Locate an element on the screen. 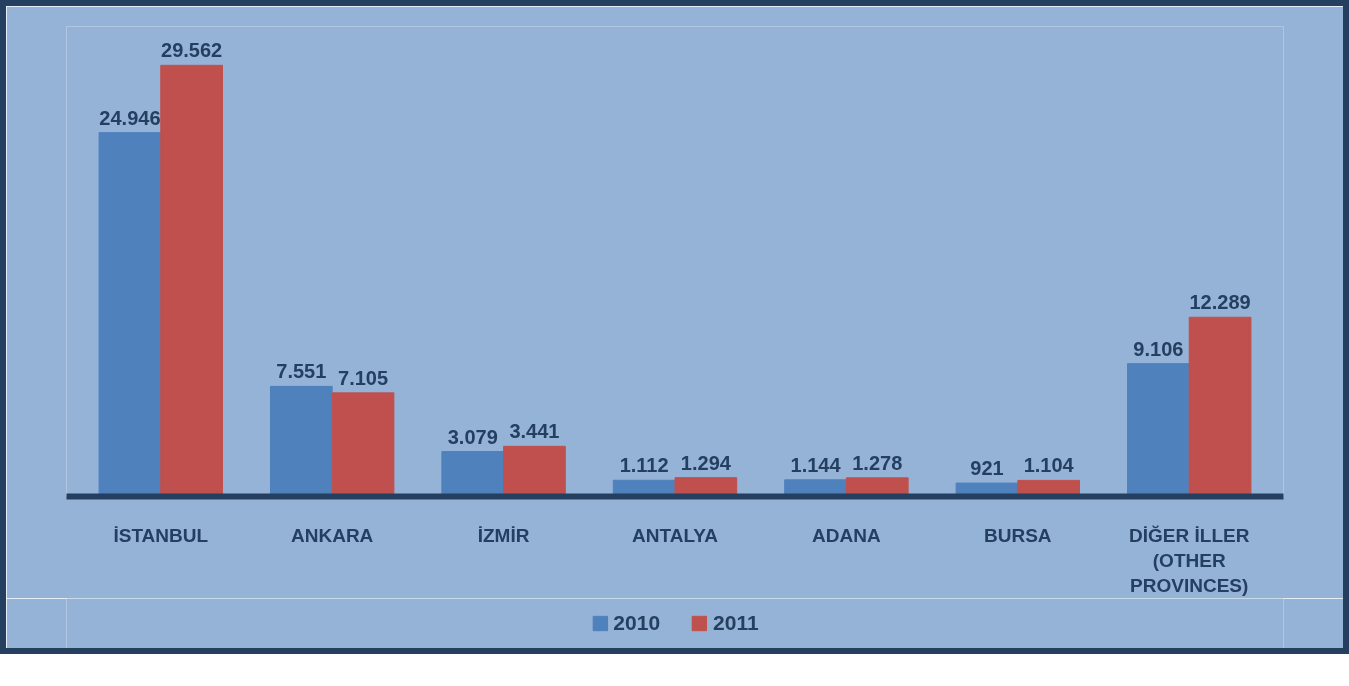  data-label: 9.106 is located at coordinates (1158, 348).